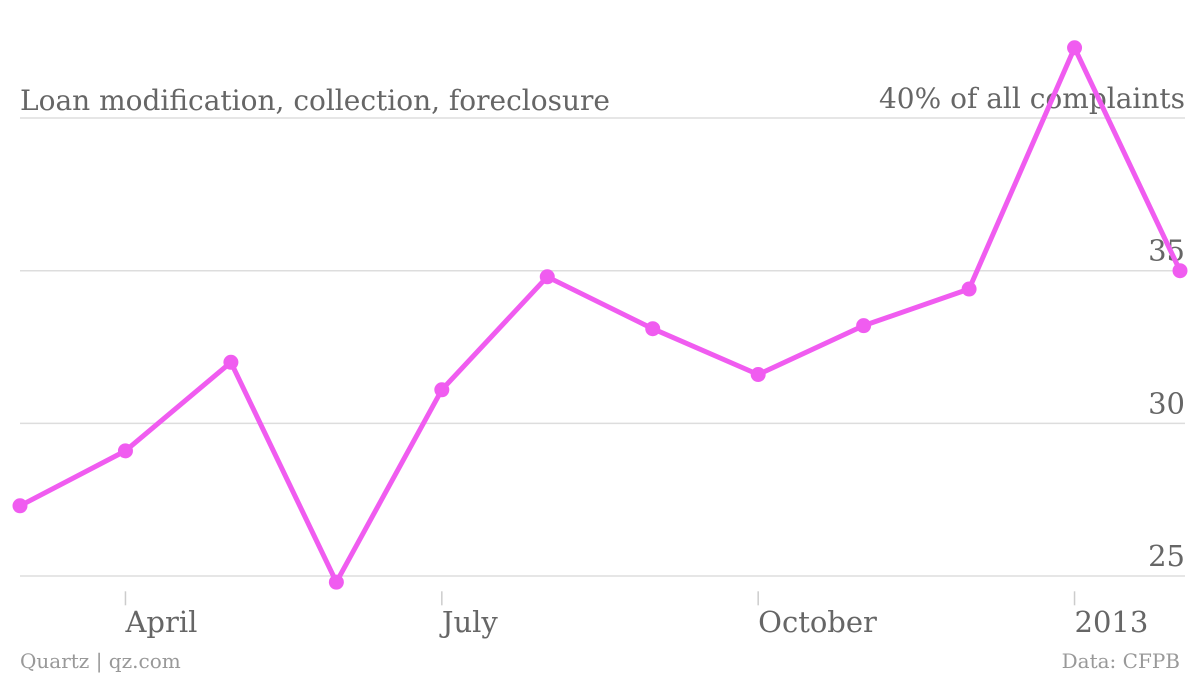  Describe the element at coordinates (817, 622) in the screenshot. I see `x-tick-label: October` at that location.